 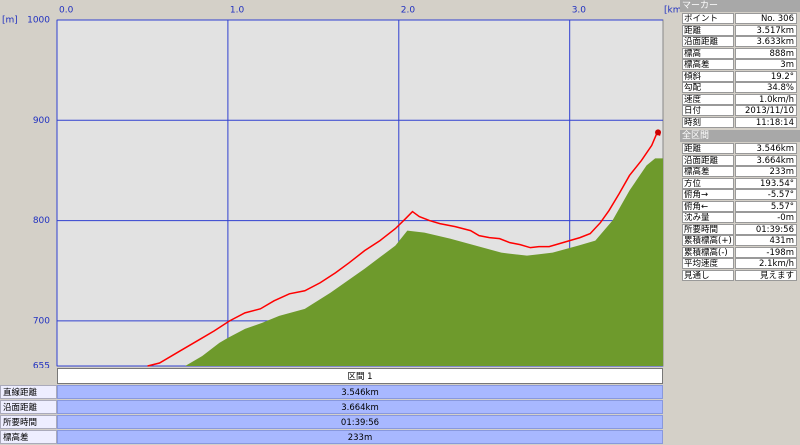 What do you see at coordinates (708, 183) in the screenshot?
I see `info-label: 方位` at bounding box center [708, 183].